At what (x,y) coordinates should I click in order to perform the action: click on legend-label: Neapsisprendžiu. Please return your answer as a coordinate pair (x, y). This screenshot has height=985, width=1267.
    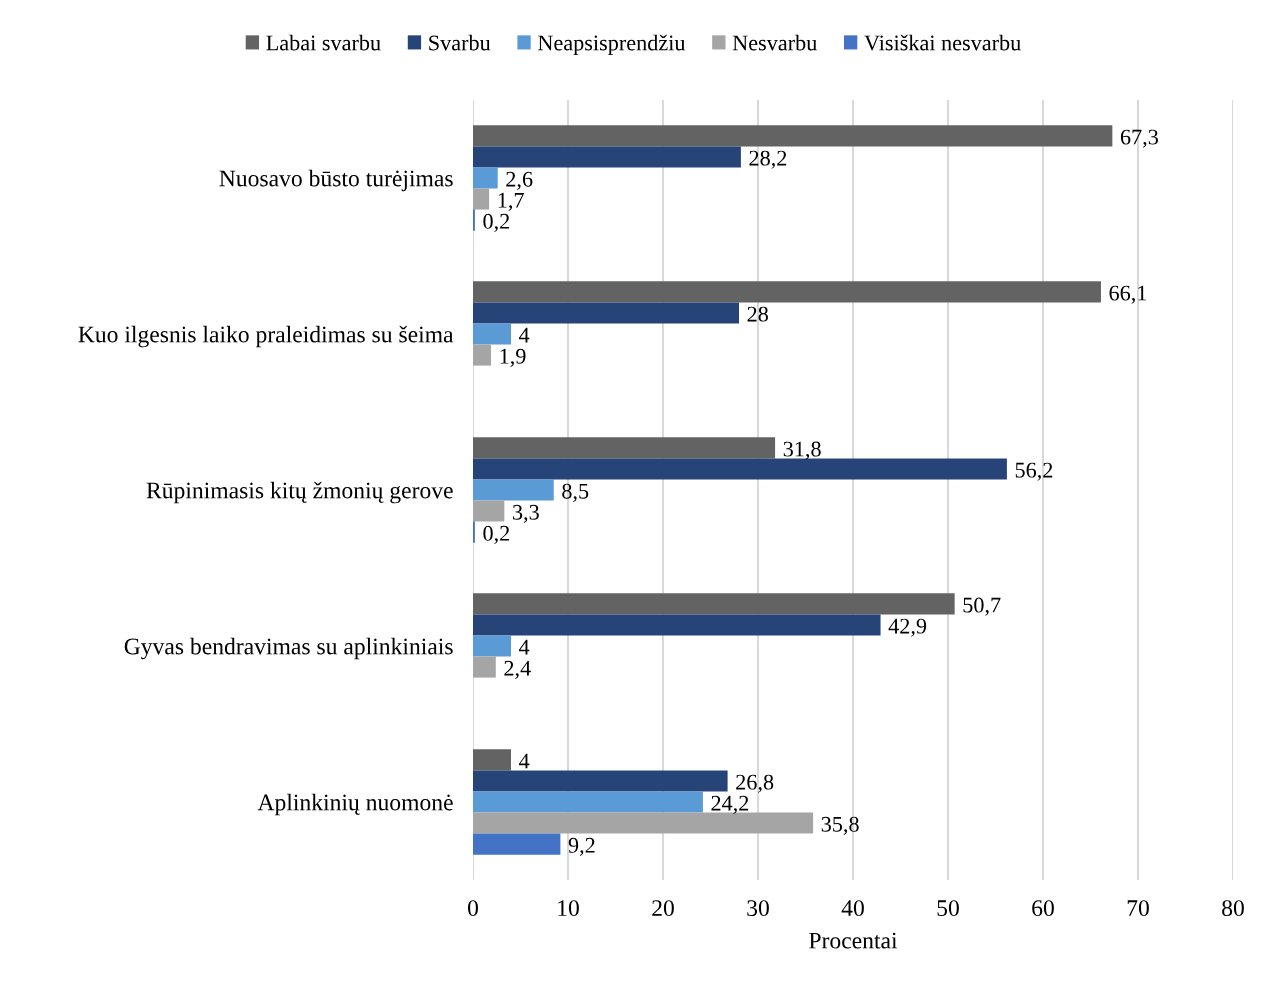
    Looking at the image, I should click on (612, 44).